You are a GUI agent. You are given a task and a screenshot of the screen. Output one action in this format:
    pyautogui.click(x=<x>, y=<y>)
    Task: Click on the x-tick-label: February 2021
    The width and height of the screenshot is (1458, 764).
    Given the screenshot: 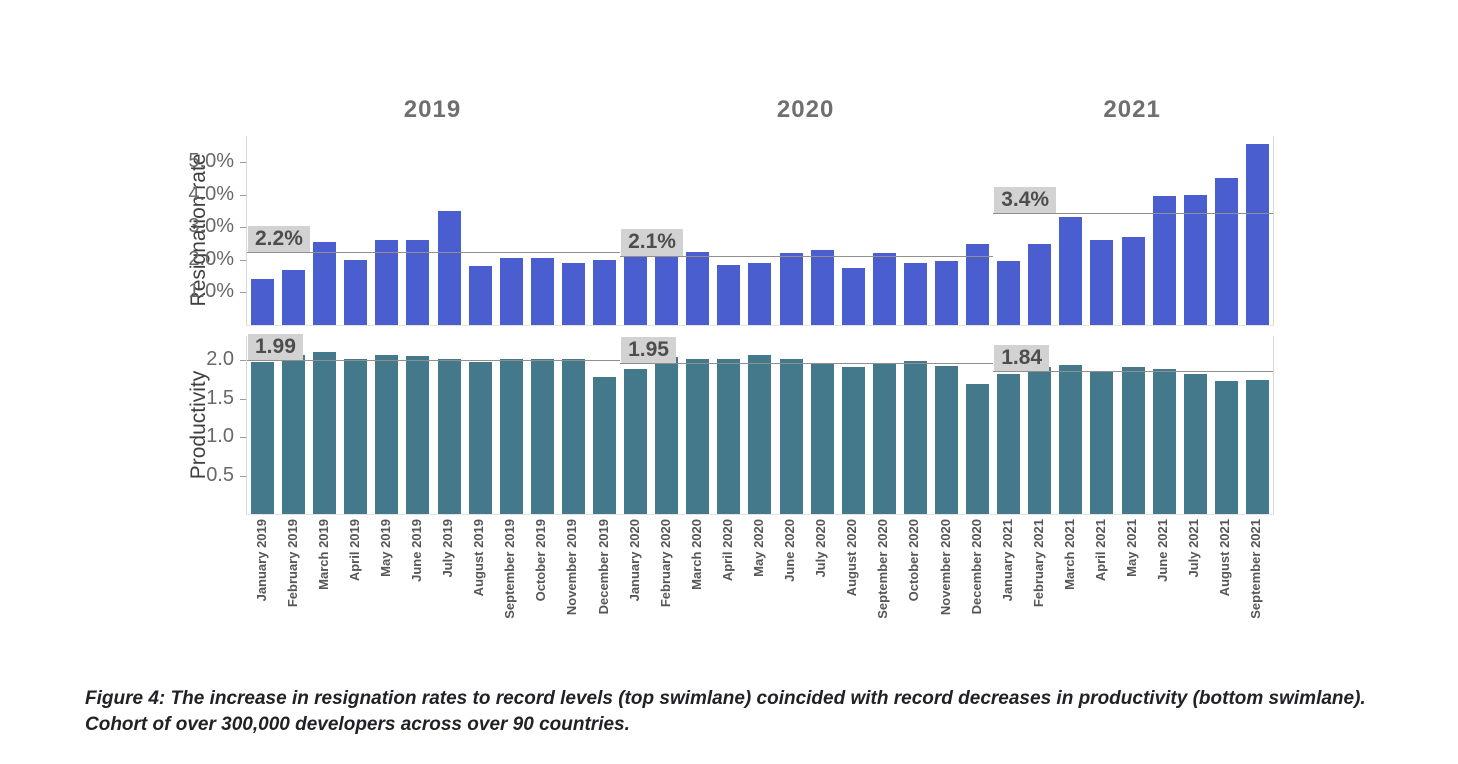 What is the action you would take?
    pyautogui.click(x=1038, y=563)
    